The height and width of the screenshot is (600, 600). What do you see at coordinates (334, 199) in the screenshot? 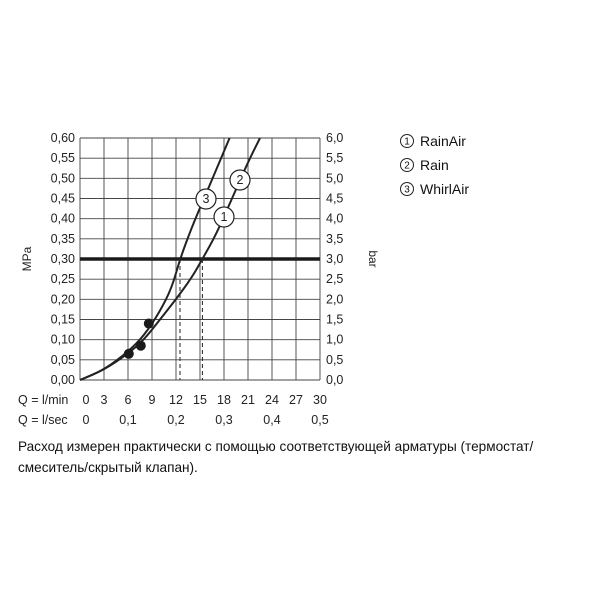
I see `y-right-tick-label: 4,5` at bounding box center [334, 199].